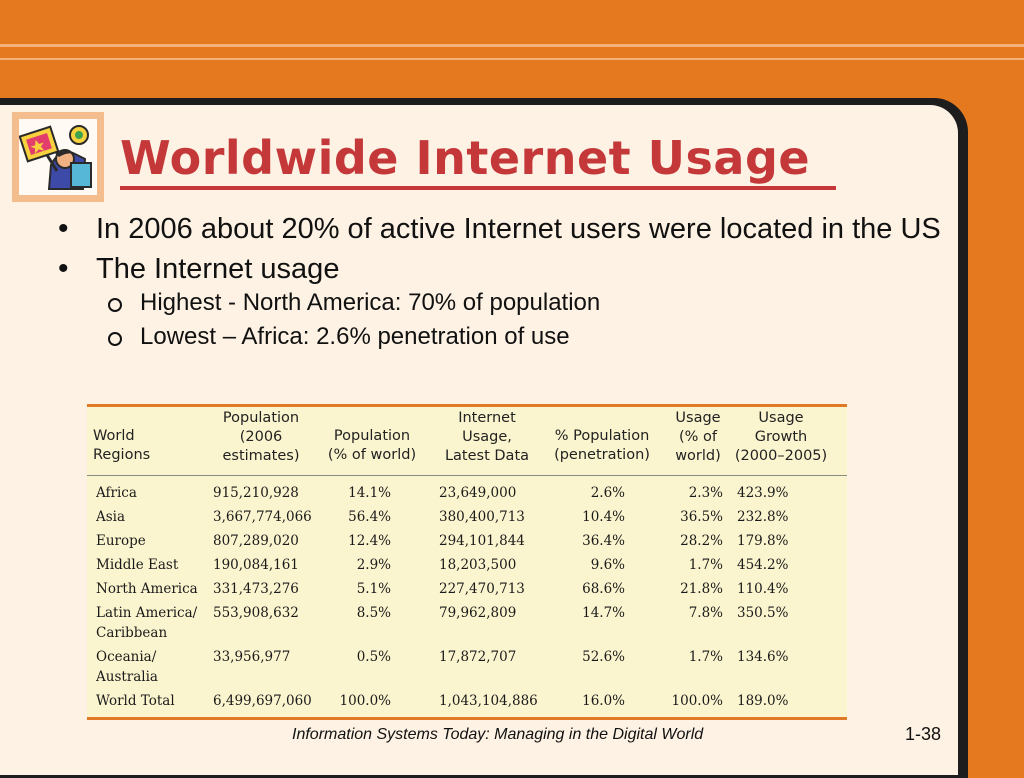  I want to click on table-cell: 110.4%, so click(763, 589).